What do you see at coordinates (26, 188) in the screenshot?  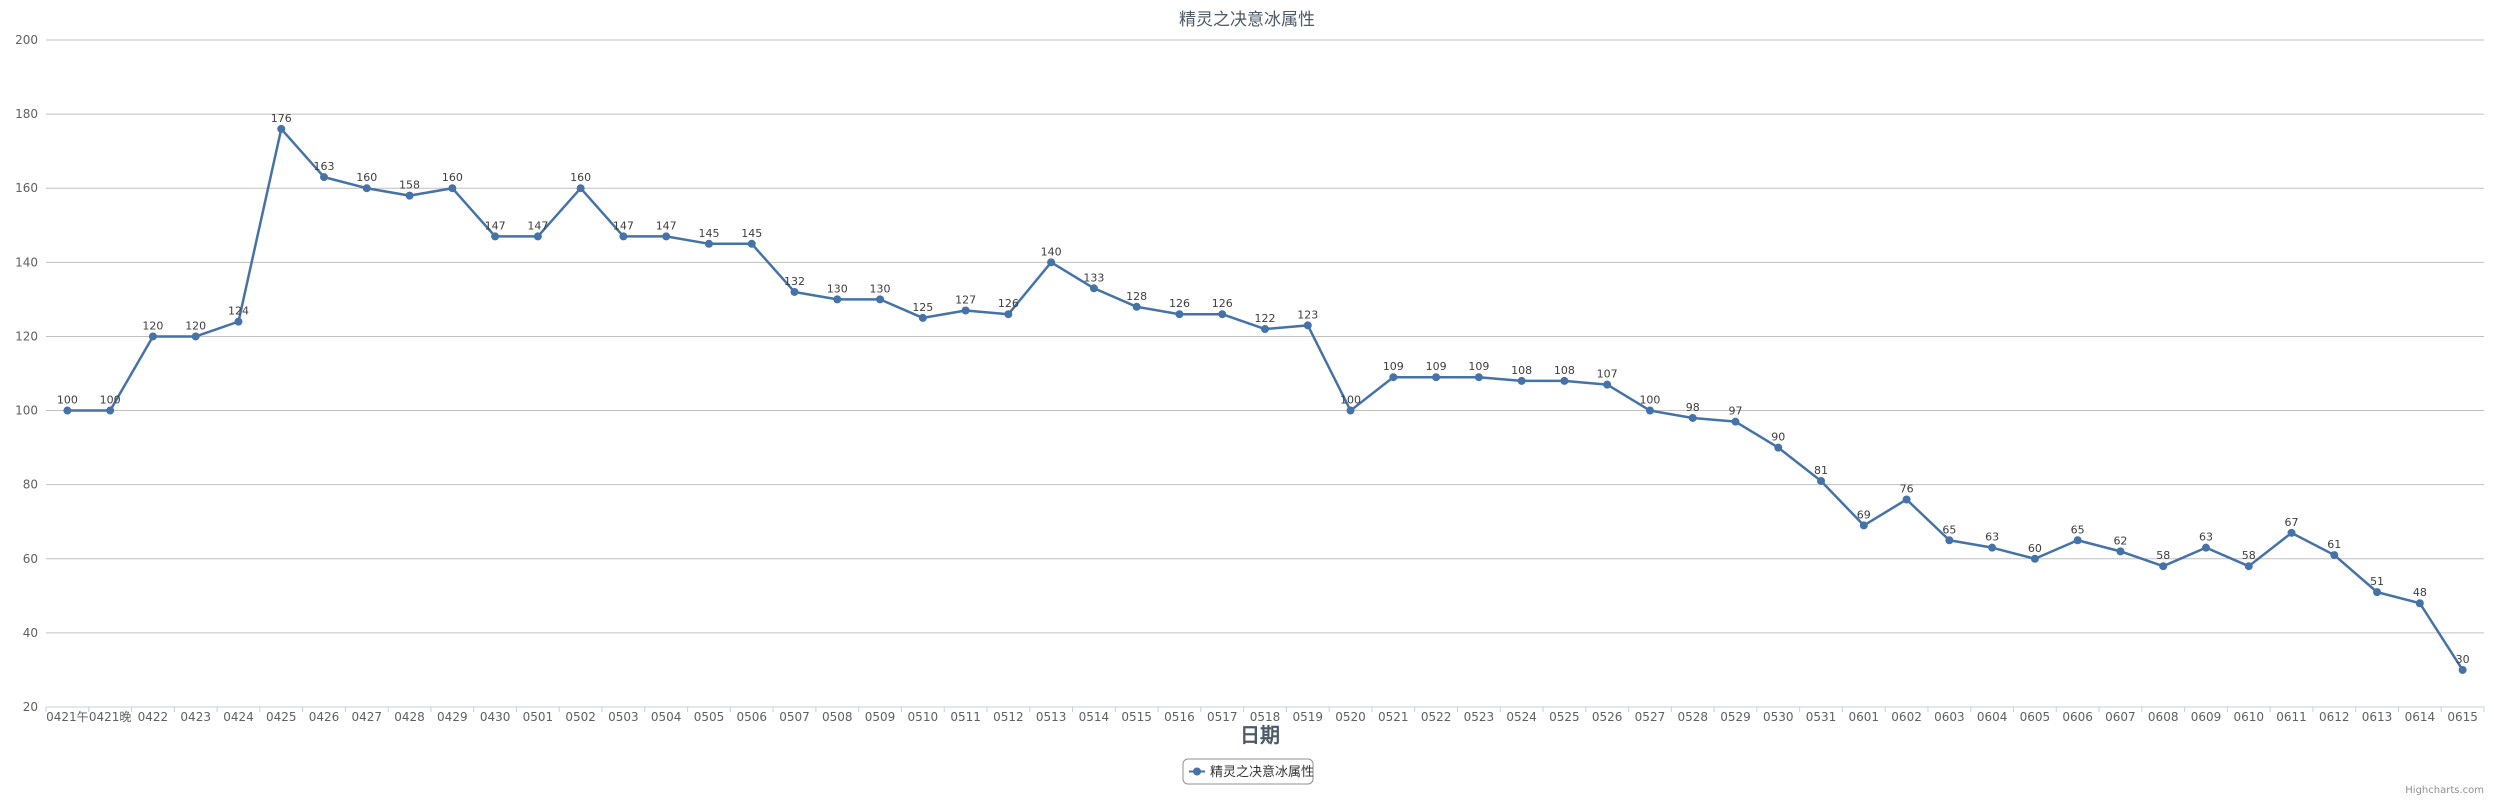 I see `y-tick-label: 160` at bounding box center [26, 188].